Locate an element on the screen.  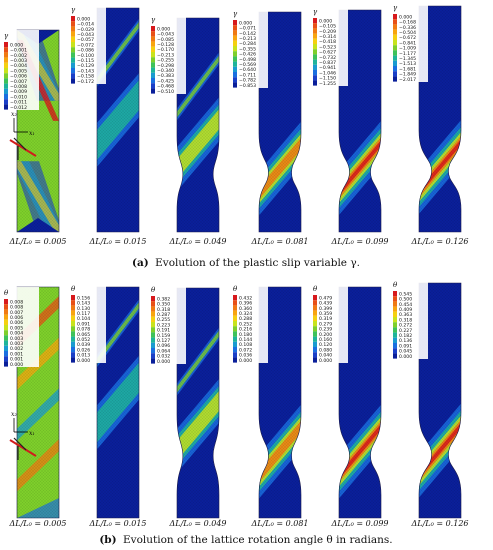
legend-value: 0.006 is located at coordinates (16, 318).